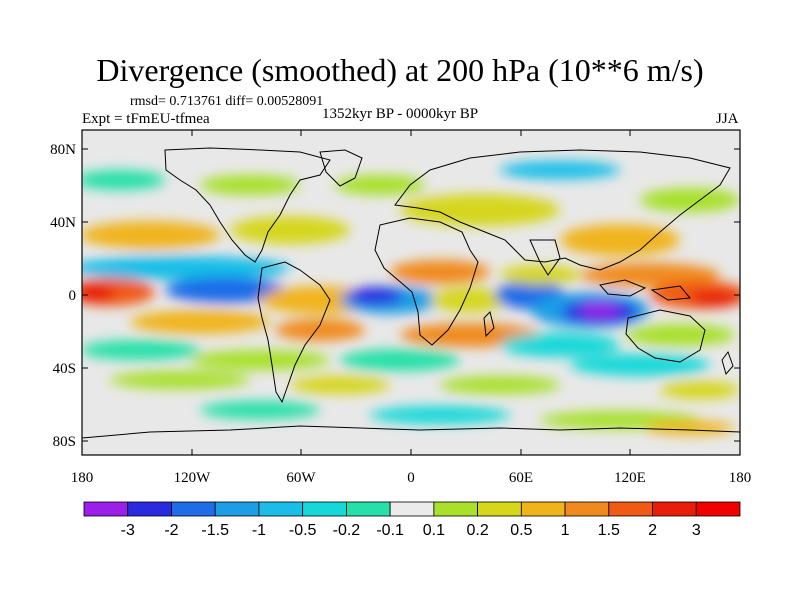 This screenshot has width=800, height=600. I want to click on colorbar-label: -0.5, so click(303, 530).